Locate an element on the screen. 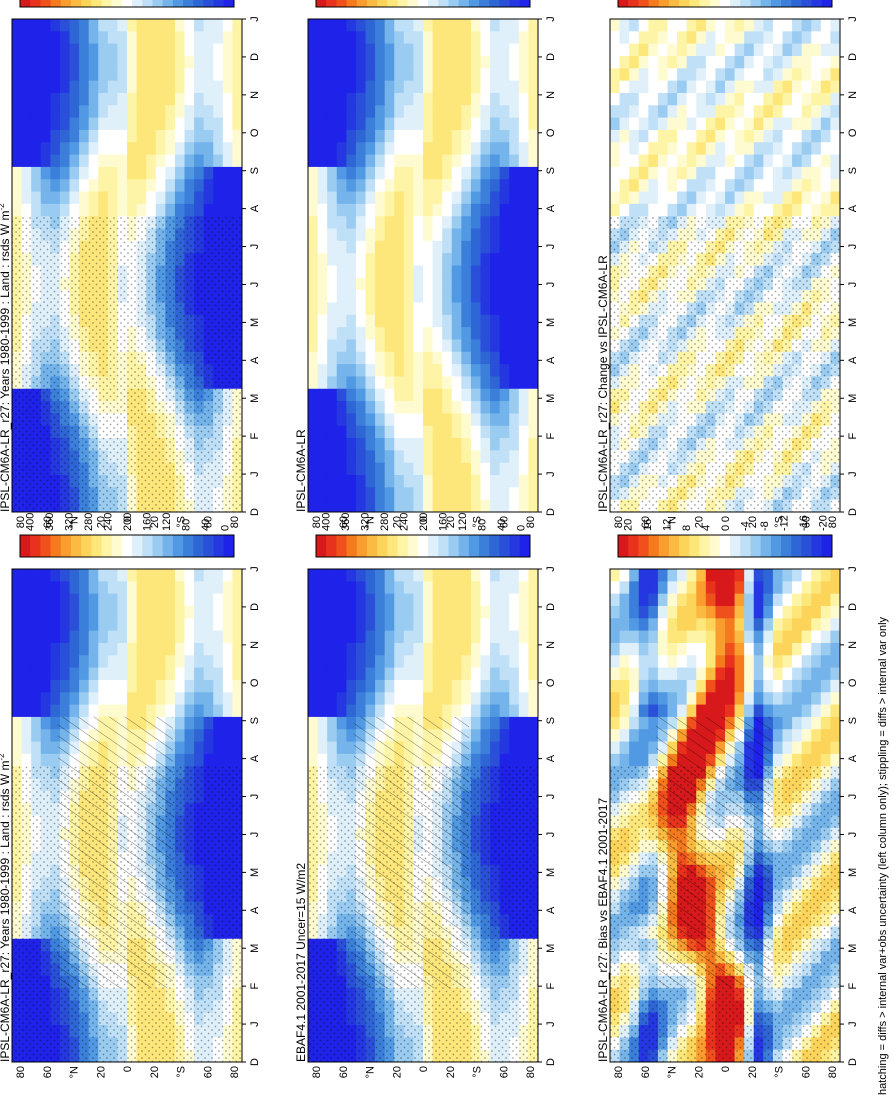 This screenshot has width=894, height=1102. y-tick-label: 80 is located at coordinates (317, 1072).